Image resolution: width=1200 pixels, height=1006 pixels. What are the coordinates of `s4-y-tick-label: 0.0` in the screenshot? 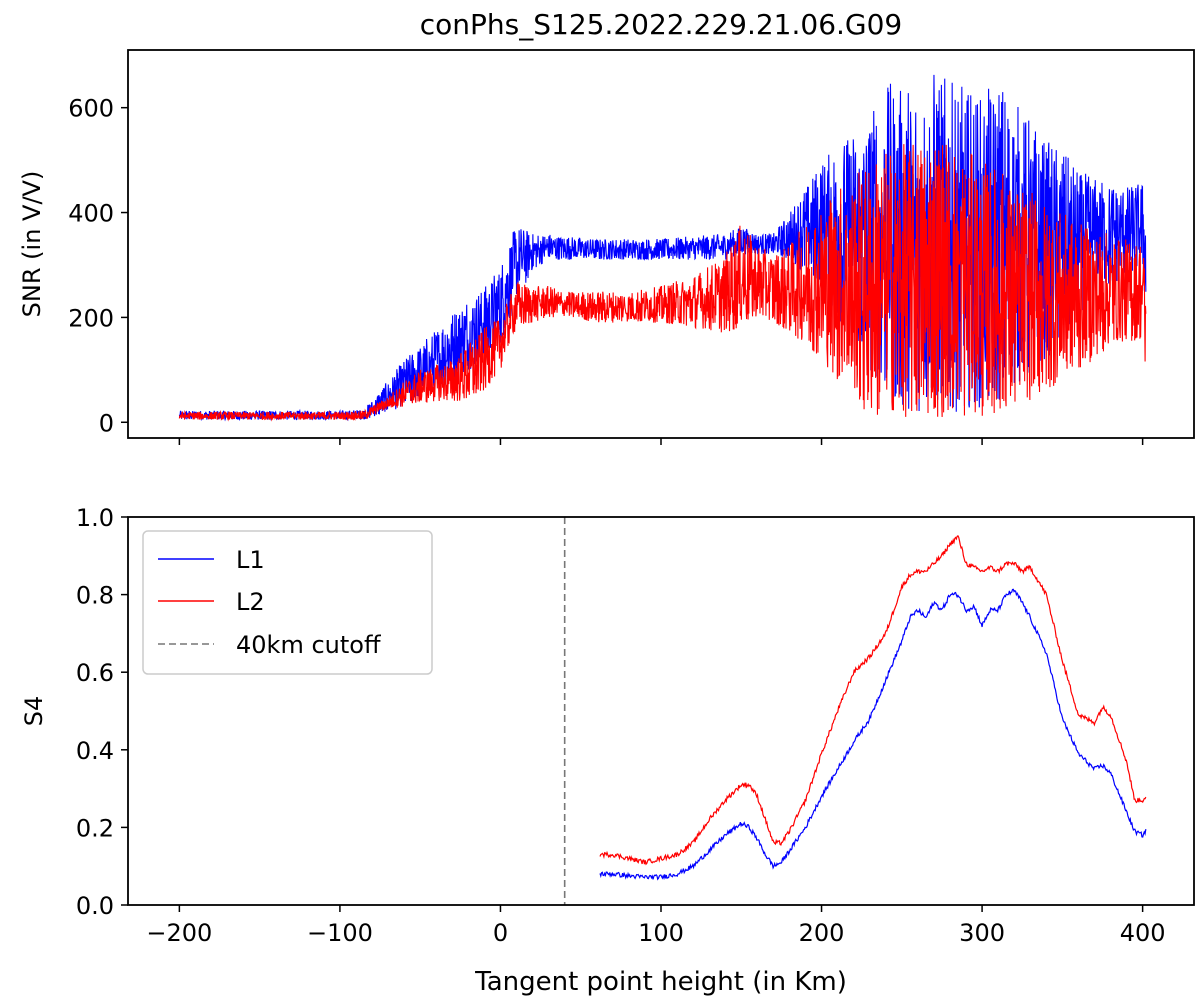 It's located at (95, 906).